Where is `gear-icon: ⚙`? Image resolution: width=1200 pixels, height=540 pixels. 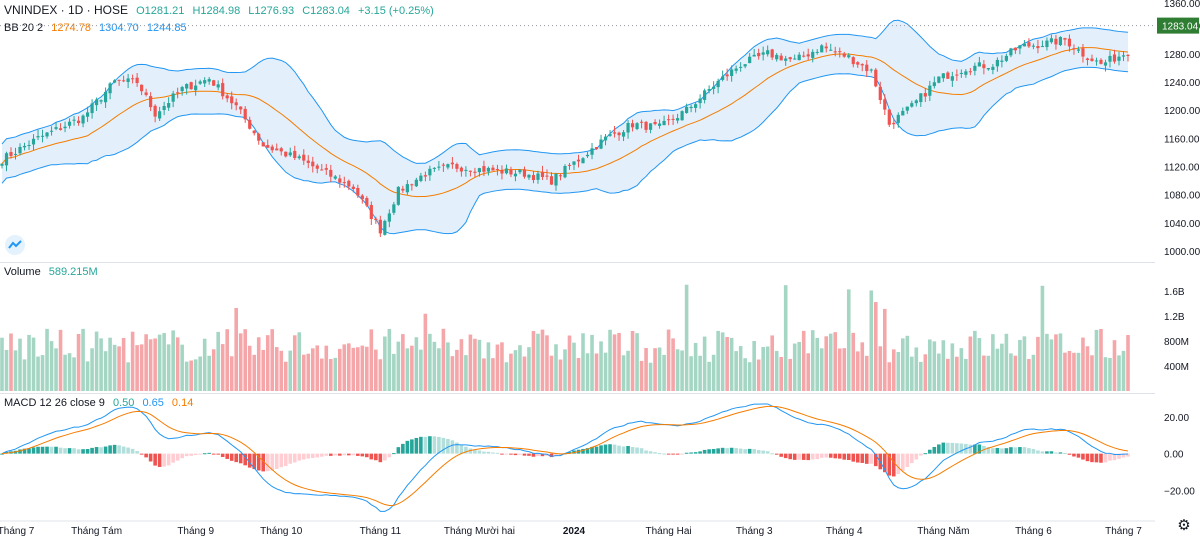
gear-icon: ⚙ is located at coordinates (1184, 525).